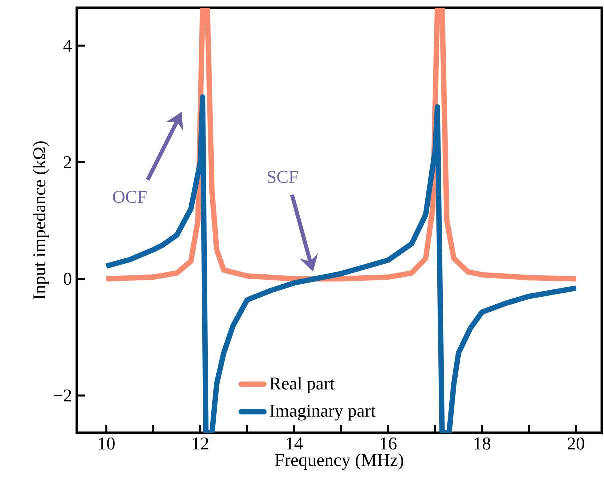 This screenshot has height=501, width=604. What do you see at coordinates (130, 197) in the screenshot?
I see `annotation: OCF` at bounding box center [130, 197].